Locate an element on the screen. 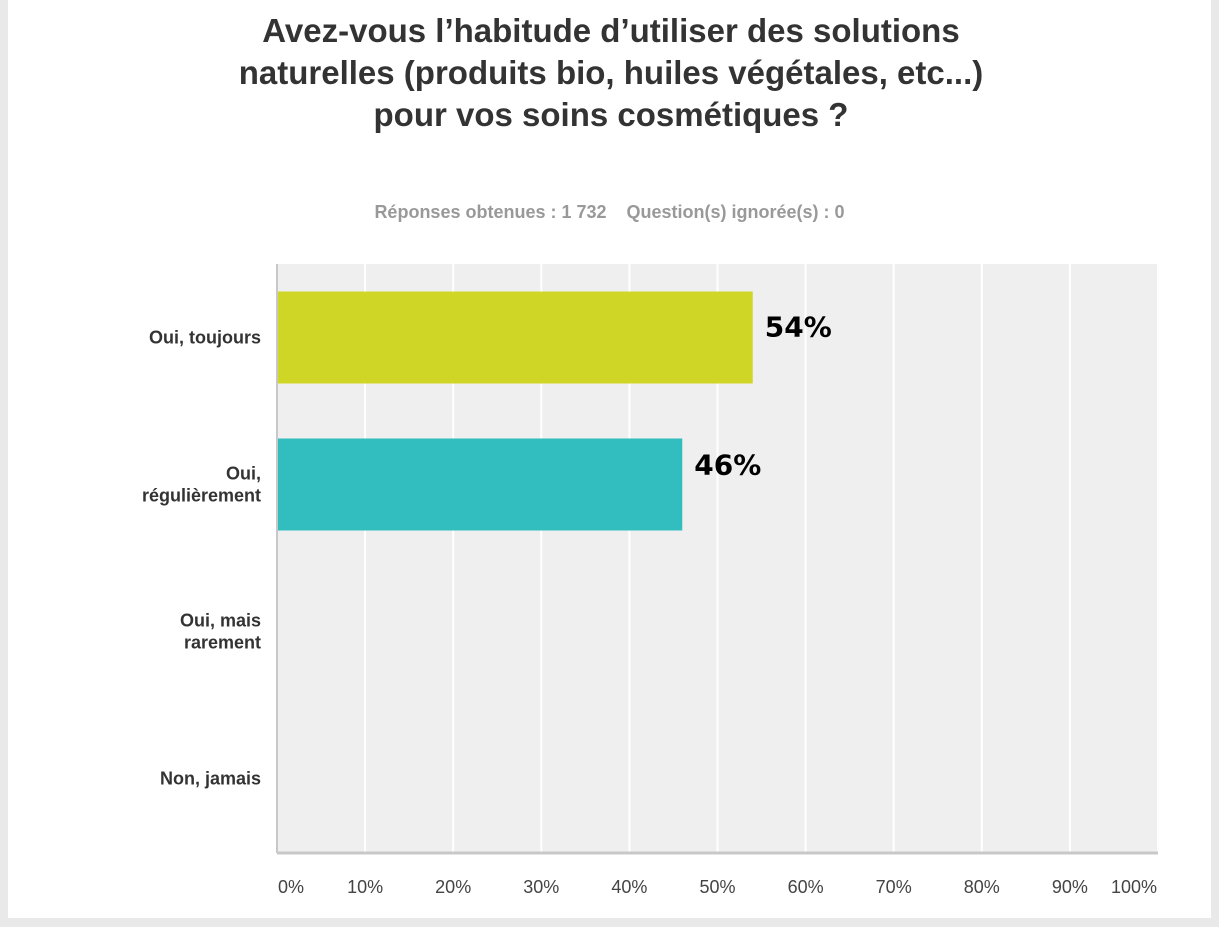 Image resolution: width=1219 pixels, height=927 pixels. x-tick-label: 80% is located at coordinates (982, 887).